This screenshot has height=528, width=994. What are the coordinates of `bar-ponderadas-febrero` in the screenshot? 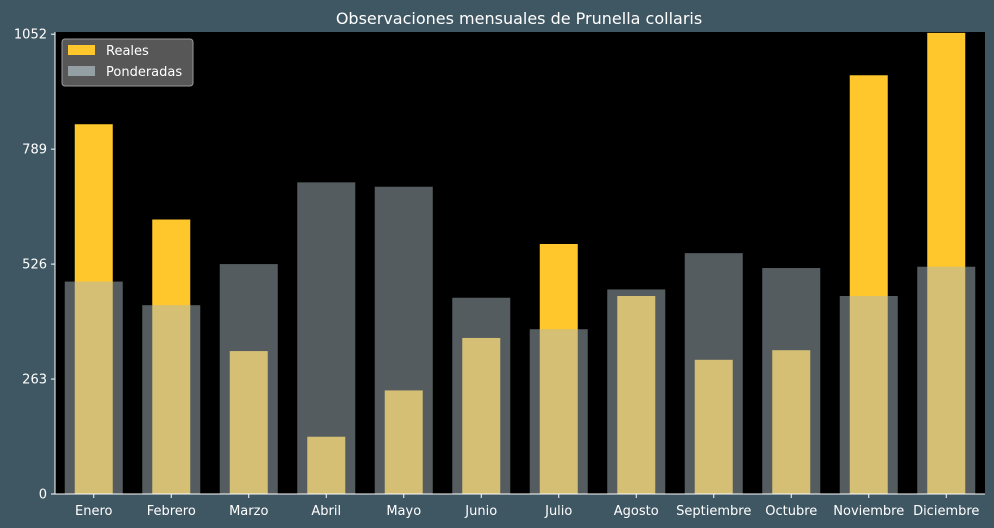 It's located at (171, 399).